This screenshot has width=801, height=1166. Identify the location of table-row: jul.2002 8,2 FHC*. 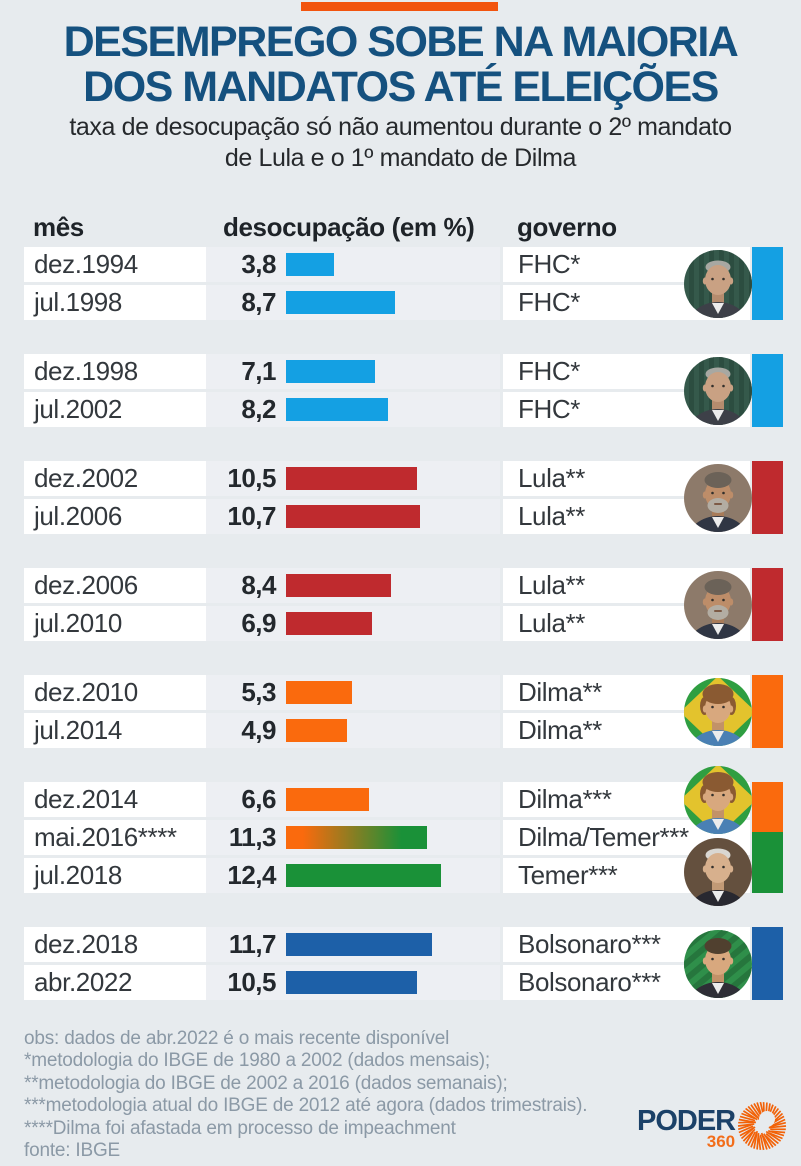
(403, 409).